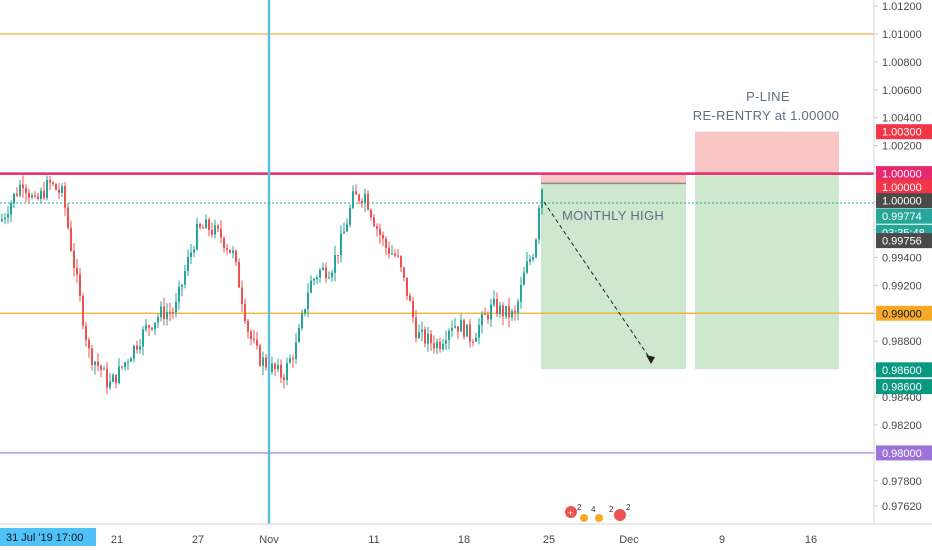  What do you see at coordinates (902, 7) in the screenshot?
I see `price-tick-0: 1.01200` at bounding box center [902, 7].